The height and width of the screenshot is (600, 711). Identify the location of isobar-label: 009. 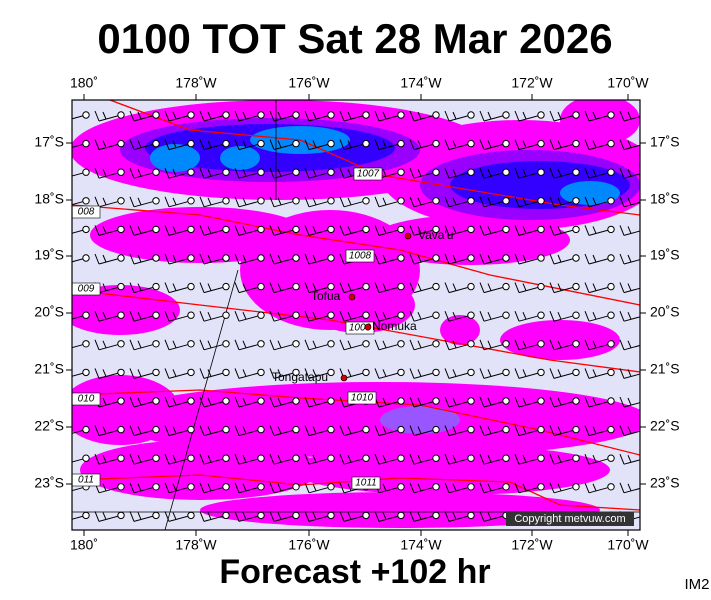
(86, 289).